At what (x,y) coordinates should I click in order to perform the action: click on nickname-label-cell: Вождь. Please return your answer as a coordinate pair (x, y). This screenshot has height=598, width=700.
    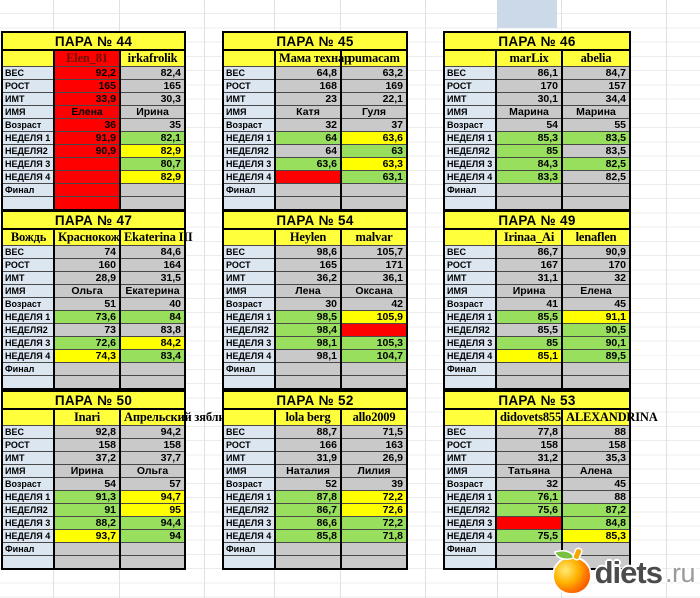
    Looking at the image, I should click on (28, 237).